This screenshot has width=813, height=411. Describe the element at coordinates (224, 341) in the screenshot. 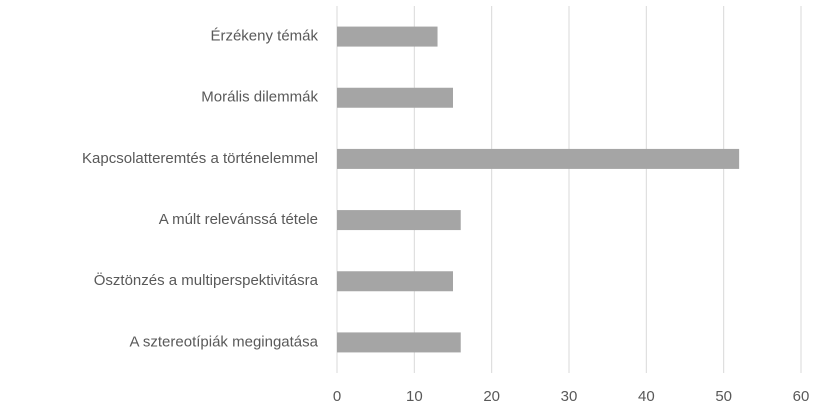

I see `y-tick-label: A sztereotípiák megingatása` at that location.